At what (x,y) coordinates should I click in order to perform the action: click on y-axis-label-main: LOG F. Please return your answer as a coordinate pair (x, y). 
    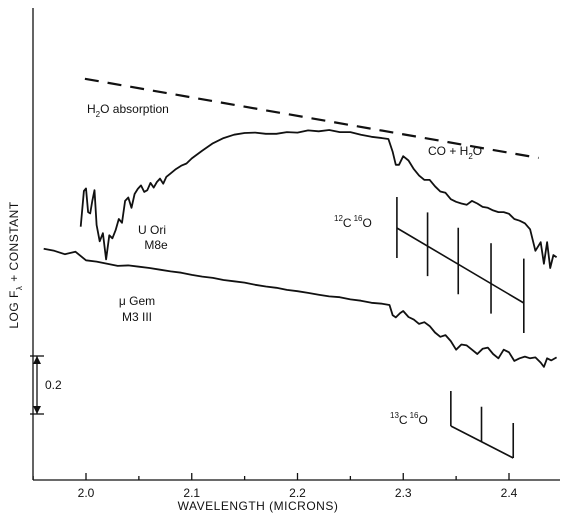
    Looking at the image, I should click on (14, 309).